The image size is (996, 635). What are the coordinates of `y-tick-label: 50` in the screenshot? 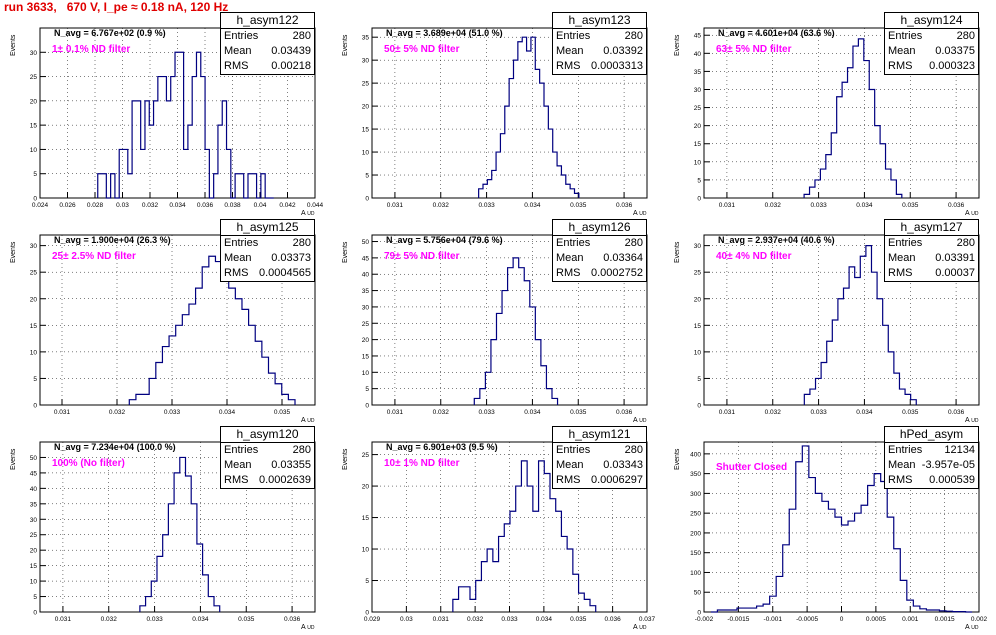 It's located at (366, 242).